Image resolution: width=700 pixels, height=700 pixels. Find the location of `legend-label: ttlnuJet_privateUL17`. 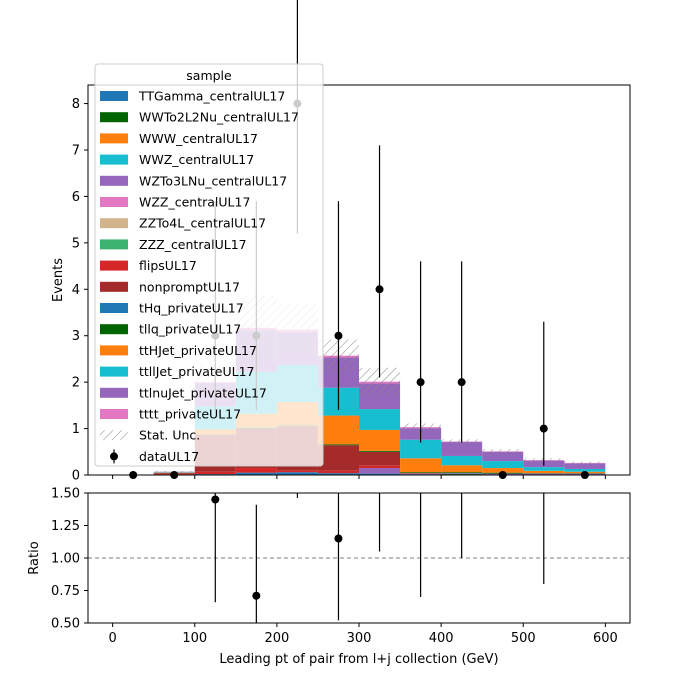

legend-label: ttlnuJet_privateUL17 is located at coordinates (203, 392).